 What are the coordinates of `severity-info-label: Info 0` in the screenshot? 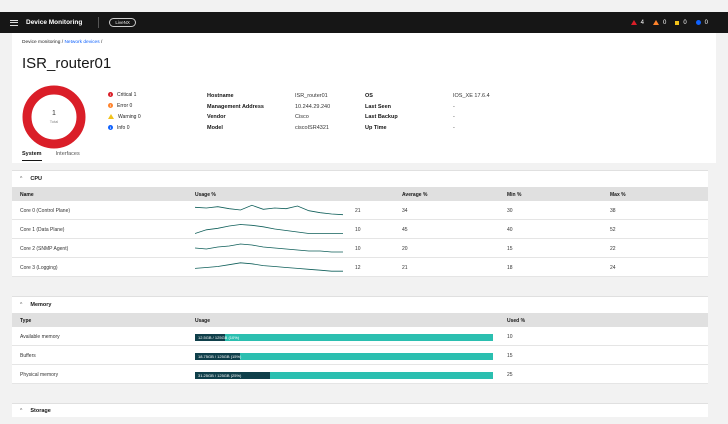 It's located at (123, 127).